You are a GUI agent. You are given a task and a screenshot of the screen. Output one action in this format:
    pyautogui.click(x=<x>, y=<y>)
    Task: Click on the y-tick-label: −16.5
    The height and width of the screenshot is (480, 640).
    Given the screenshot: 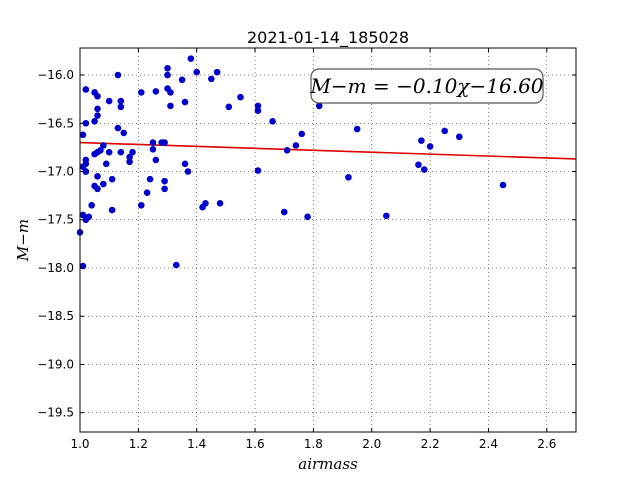 What is the action you would take?
    pyautogui.click(x=55, y=123)
    